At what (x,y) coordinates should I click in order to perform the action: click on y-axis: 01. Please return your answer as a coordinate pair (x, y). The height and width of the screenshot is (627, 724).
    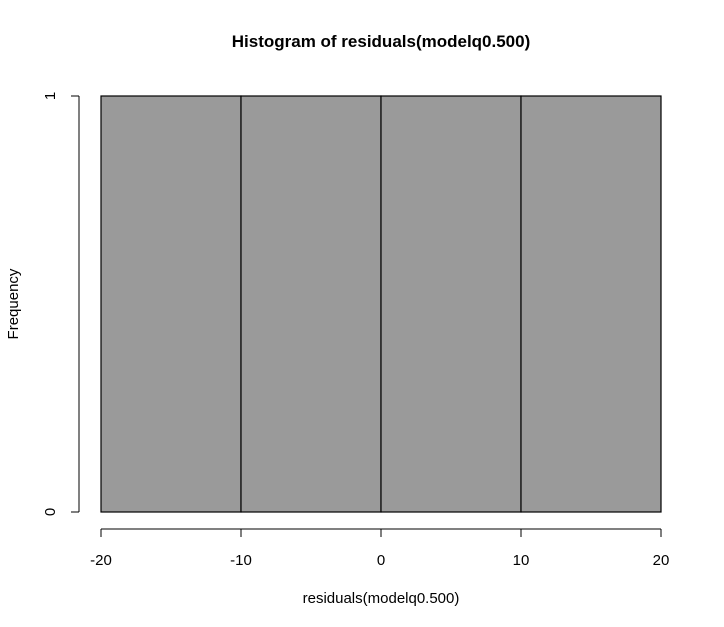
    Looking at the image, I should click on (61, 304).